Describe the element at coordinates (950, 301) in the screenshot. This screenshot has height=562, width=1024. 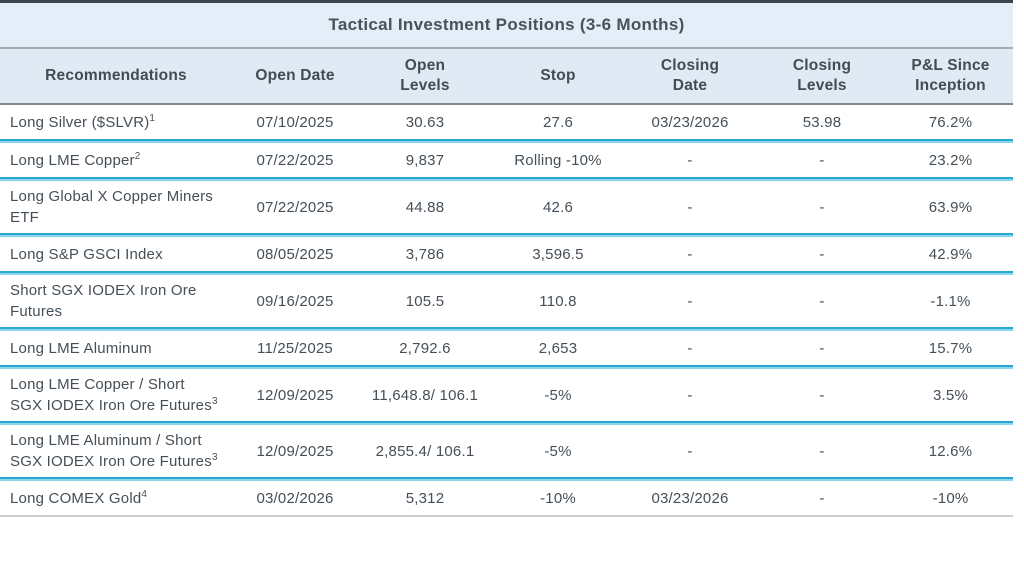
I see `cell-pnl: -1.1%` at that location.